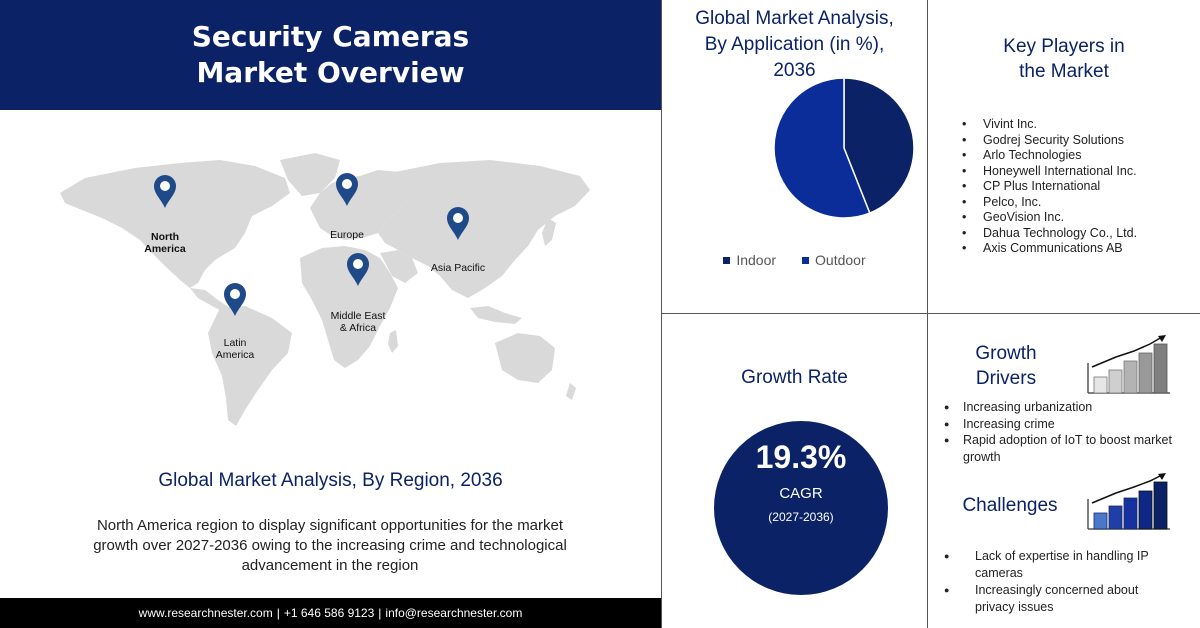  What do you see at coordinates (1128, 501) in the screenshot?
I see `challenge-bar-chart-icon` at bounding box center [1128, 501].